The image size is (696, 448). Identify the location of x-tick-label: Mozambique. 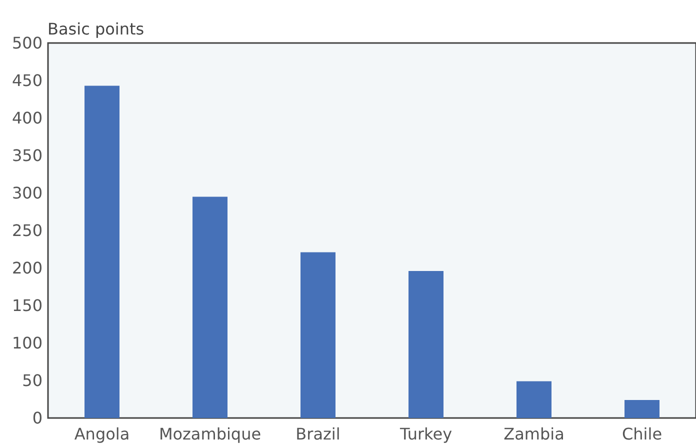
(210, 434).